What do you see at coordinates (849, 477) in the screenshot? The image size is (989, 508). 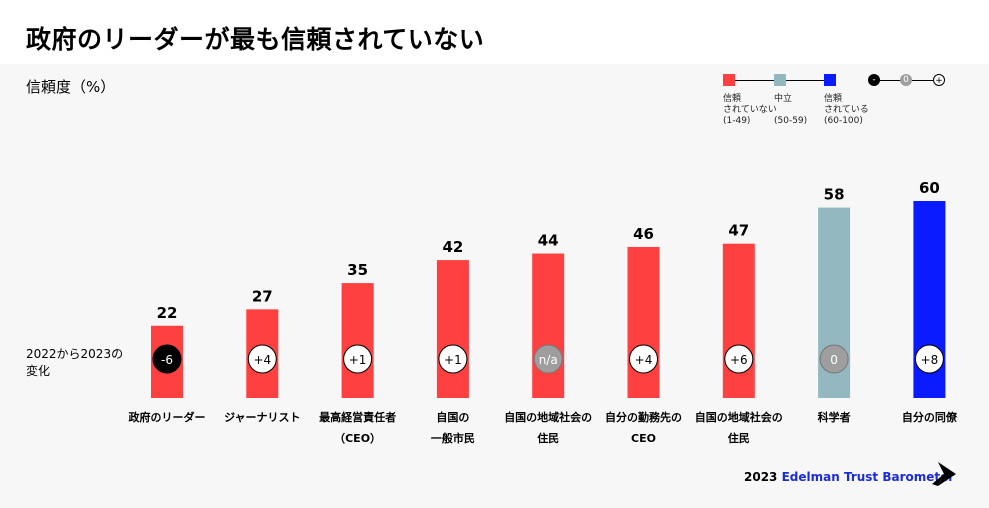 I see `footer-brand: 2023 Edelman Trust Barometer` at bounding box center [849, 477].